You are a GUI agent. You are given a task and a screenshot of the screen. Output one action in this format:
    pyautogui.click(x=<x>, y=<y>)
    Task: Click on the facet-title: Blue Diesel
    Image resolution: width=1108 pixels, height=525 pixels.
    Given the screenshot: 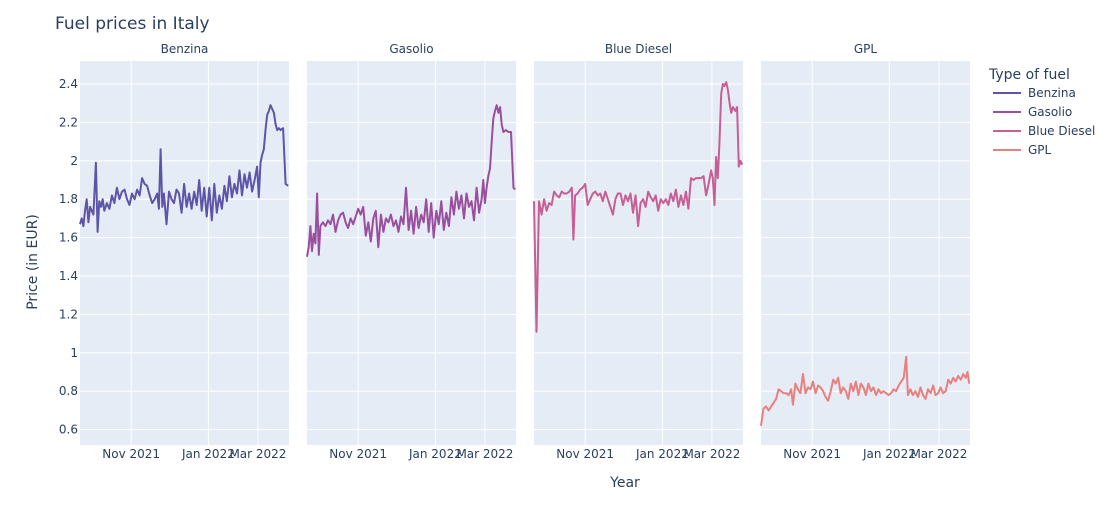 What is the action you would take?
    pyautogui.click(x=638, y=49)
    